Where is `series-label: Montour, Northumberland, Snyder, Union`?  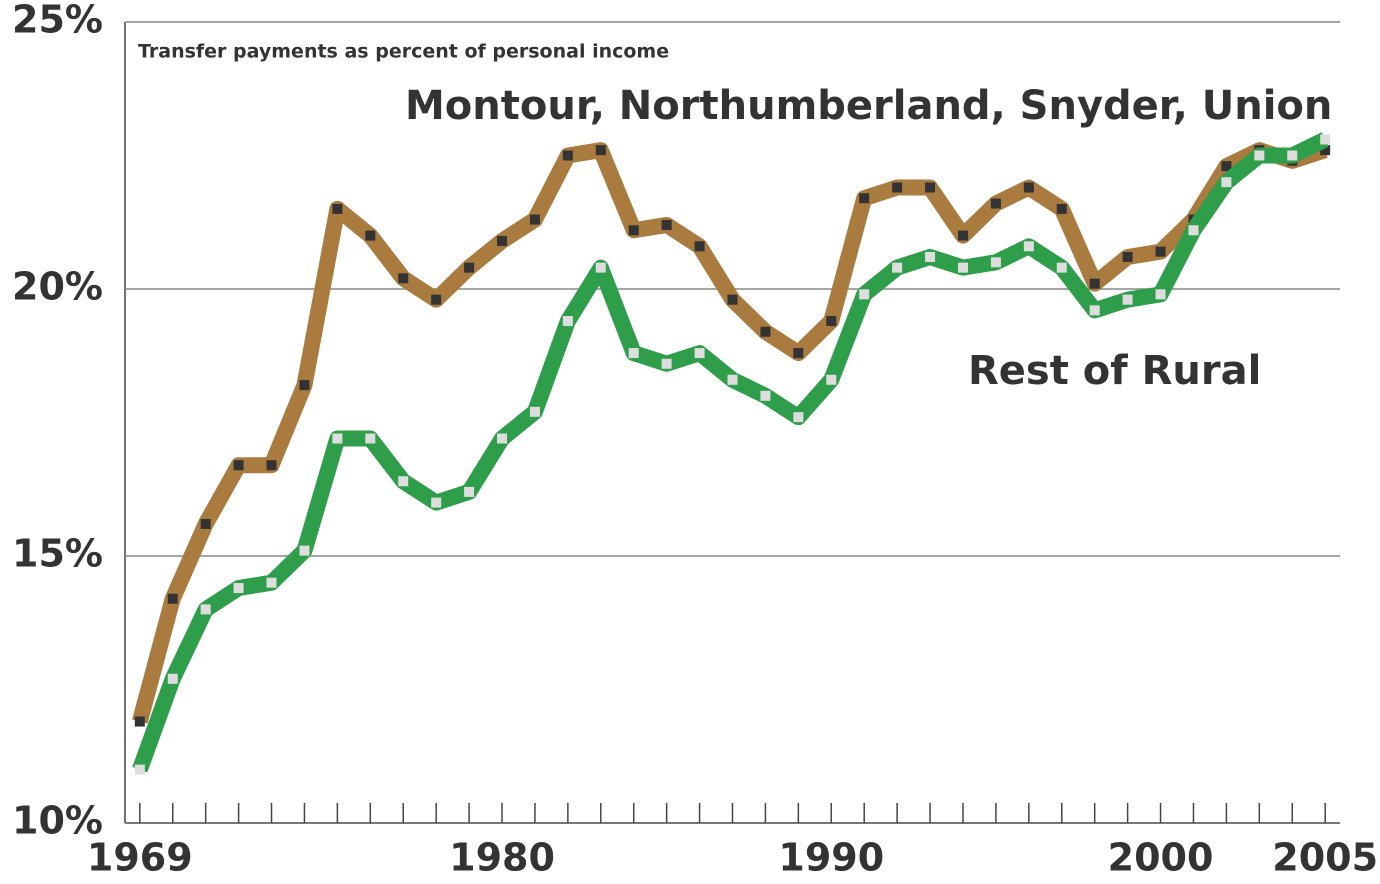 series-label: Montour, Northumberland, Snyder, Union is located at coordinates (868, 106).